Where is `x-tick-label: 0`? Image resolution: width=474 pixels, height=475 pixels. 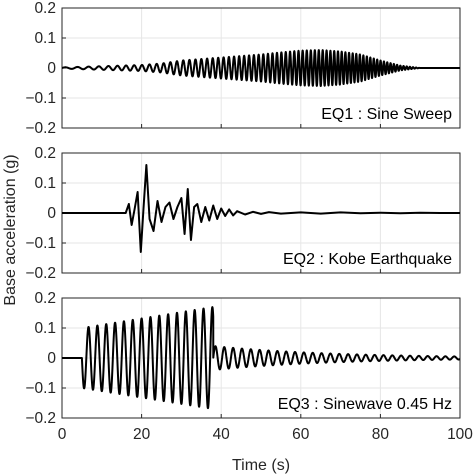 x-tick-label: 0 is located at coordinates (62, 434).